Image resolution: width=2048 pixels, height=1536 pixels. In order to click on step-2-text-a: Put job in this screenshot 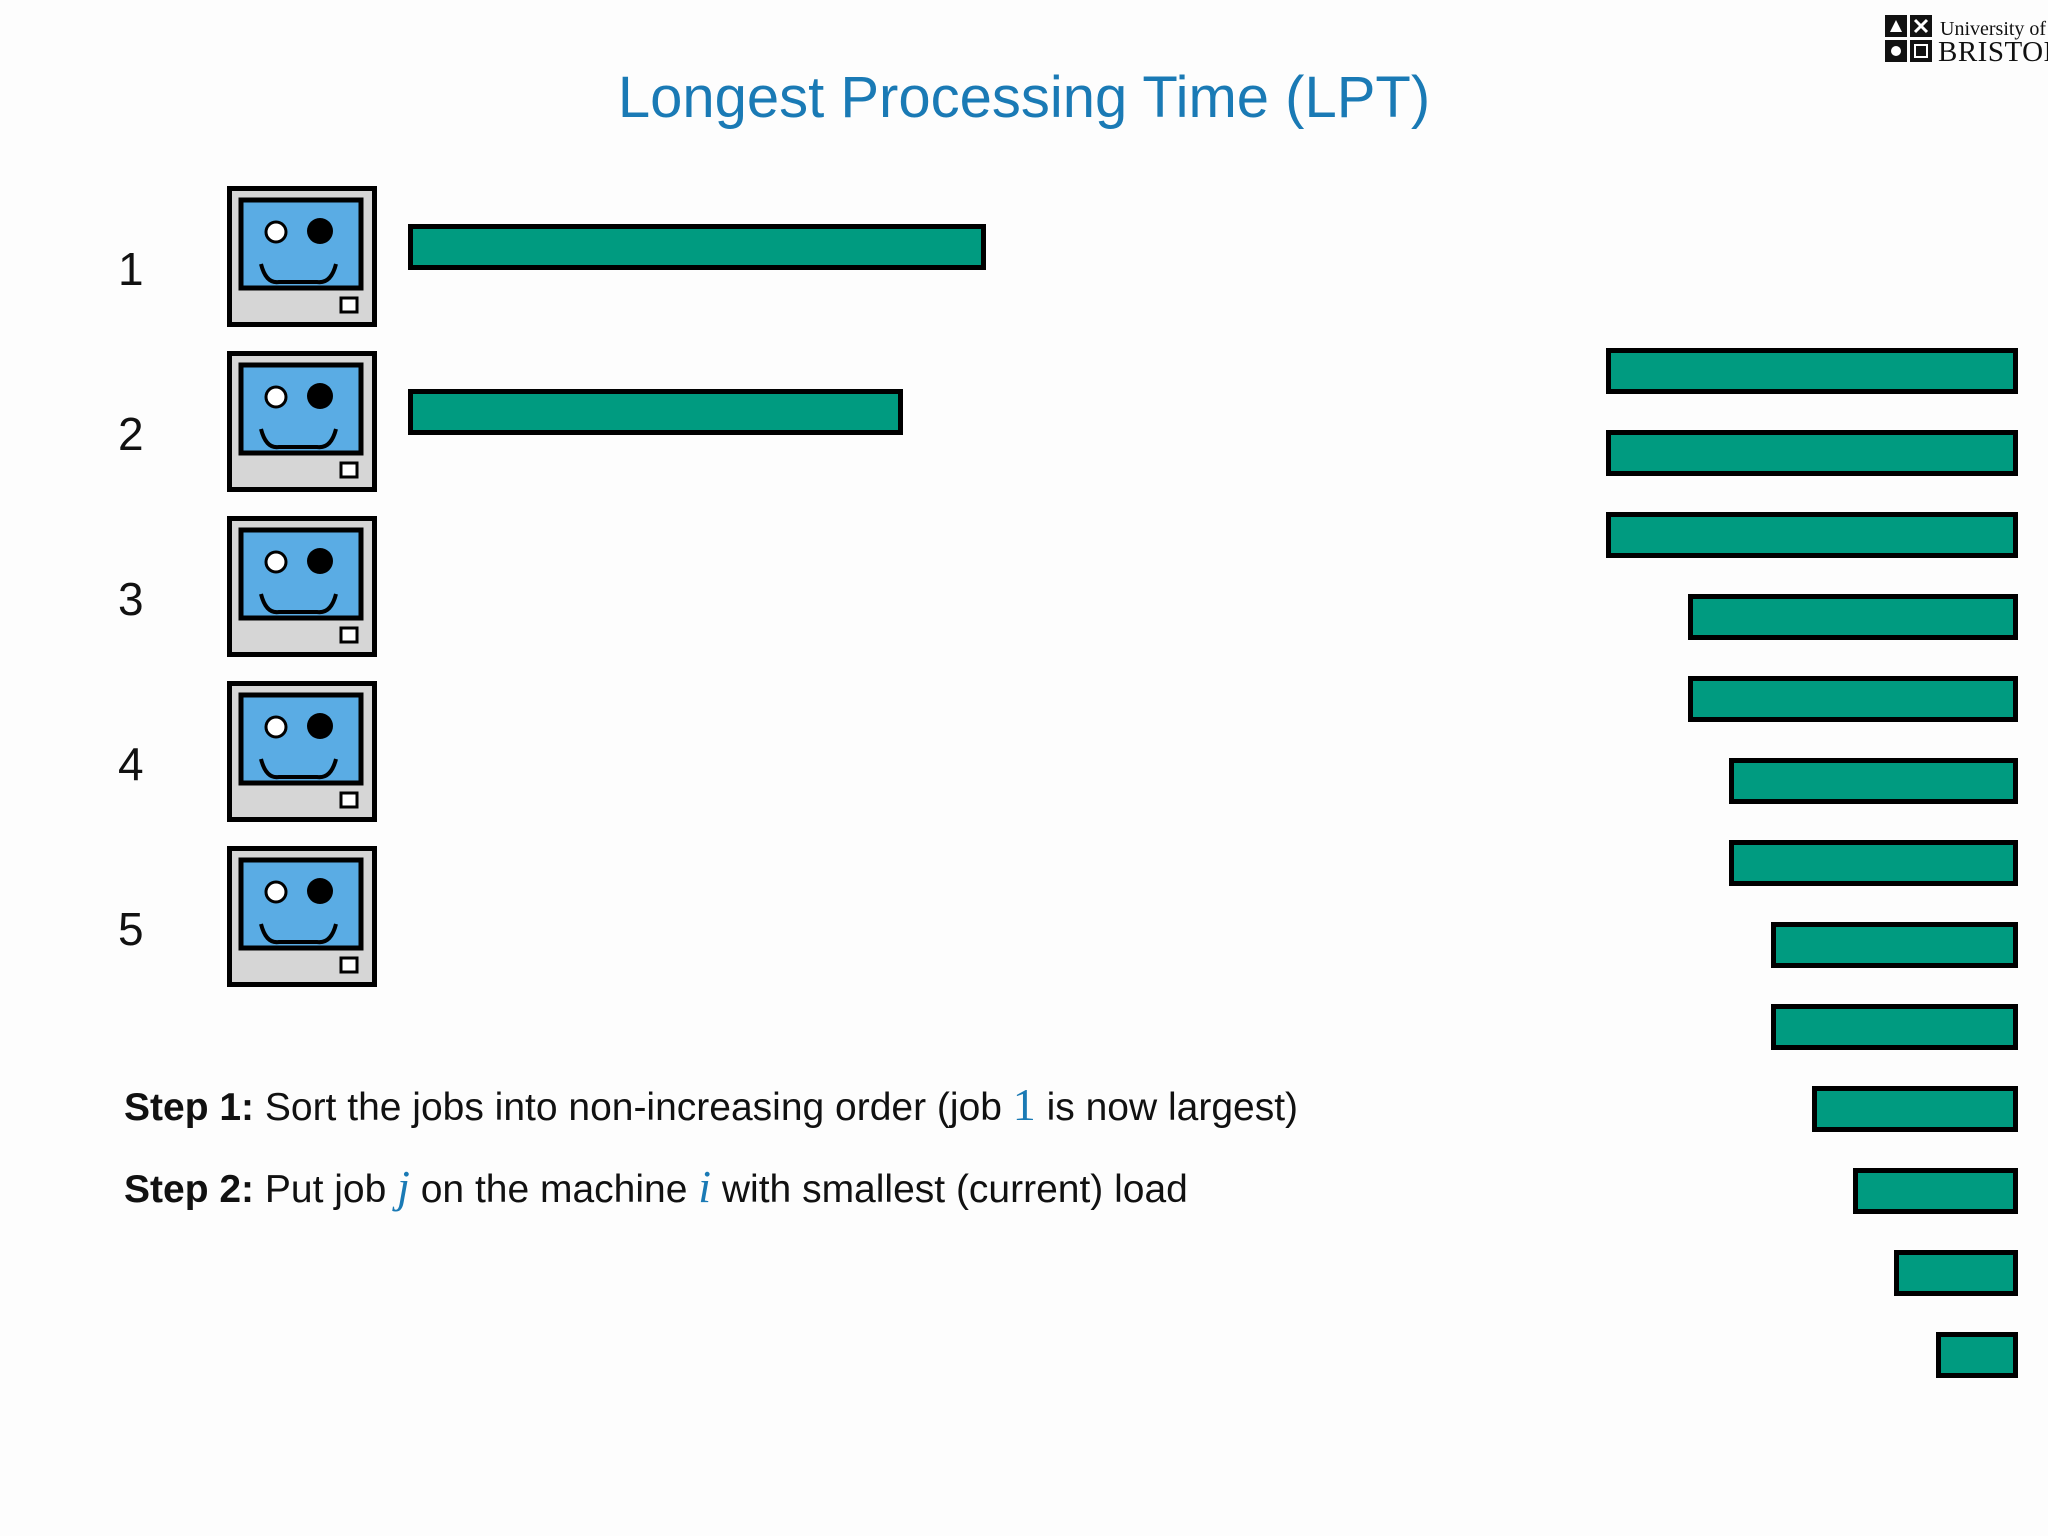, I will do `click(326, 1189)`.